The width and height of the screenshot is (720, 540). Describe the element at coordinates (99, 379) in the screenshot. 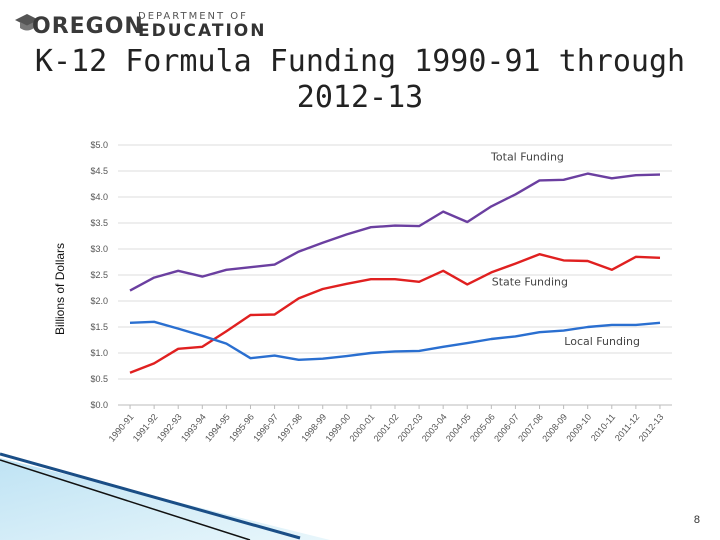

I see `y-tick-label: $0.5` at that location.